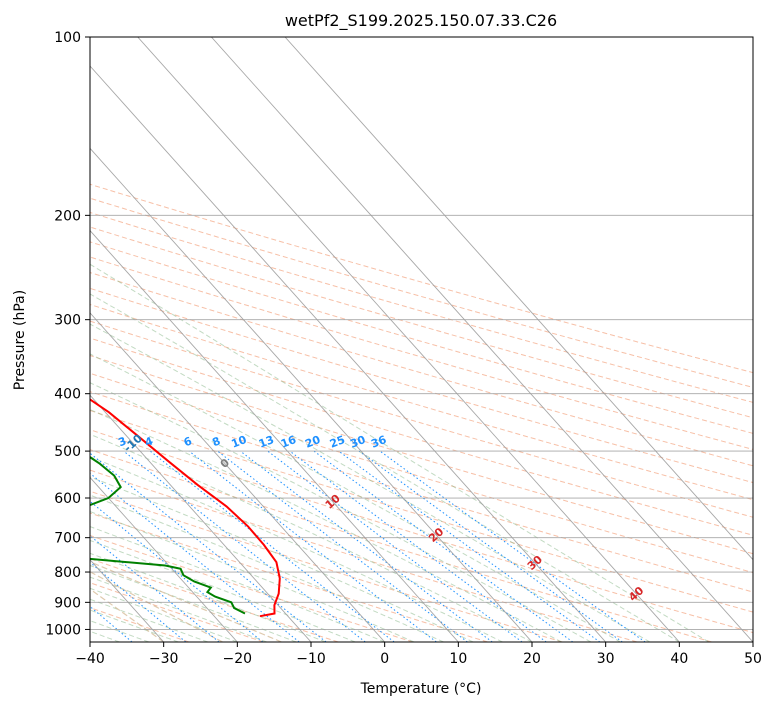  I want to click on mixing-ratio-label: 8, so click(216, 441).